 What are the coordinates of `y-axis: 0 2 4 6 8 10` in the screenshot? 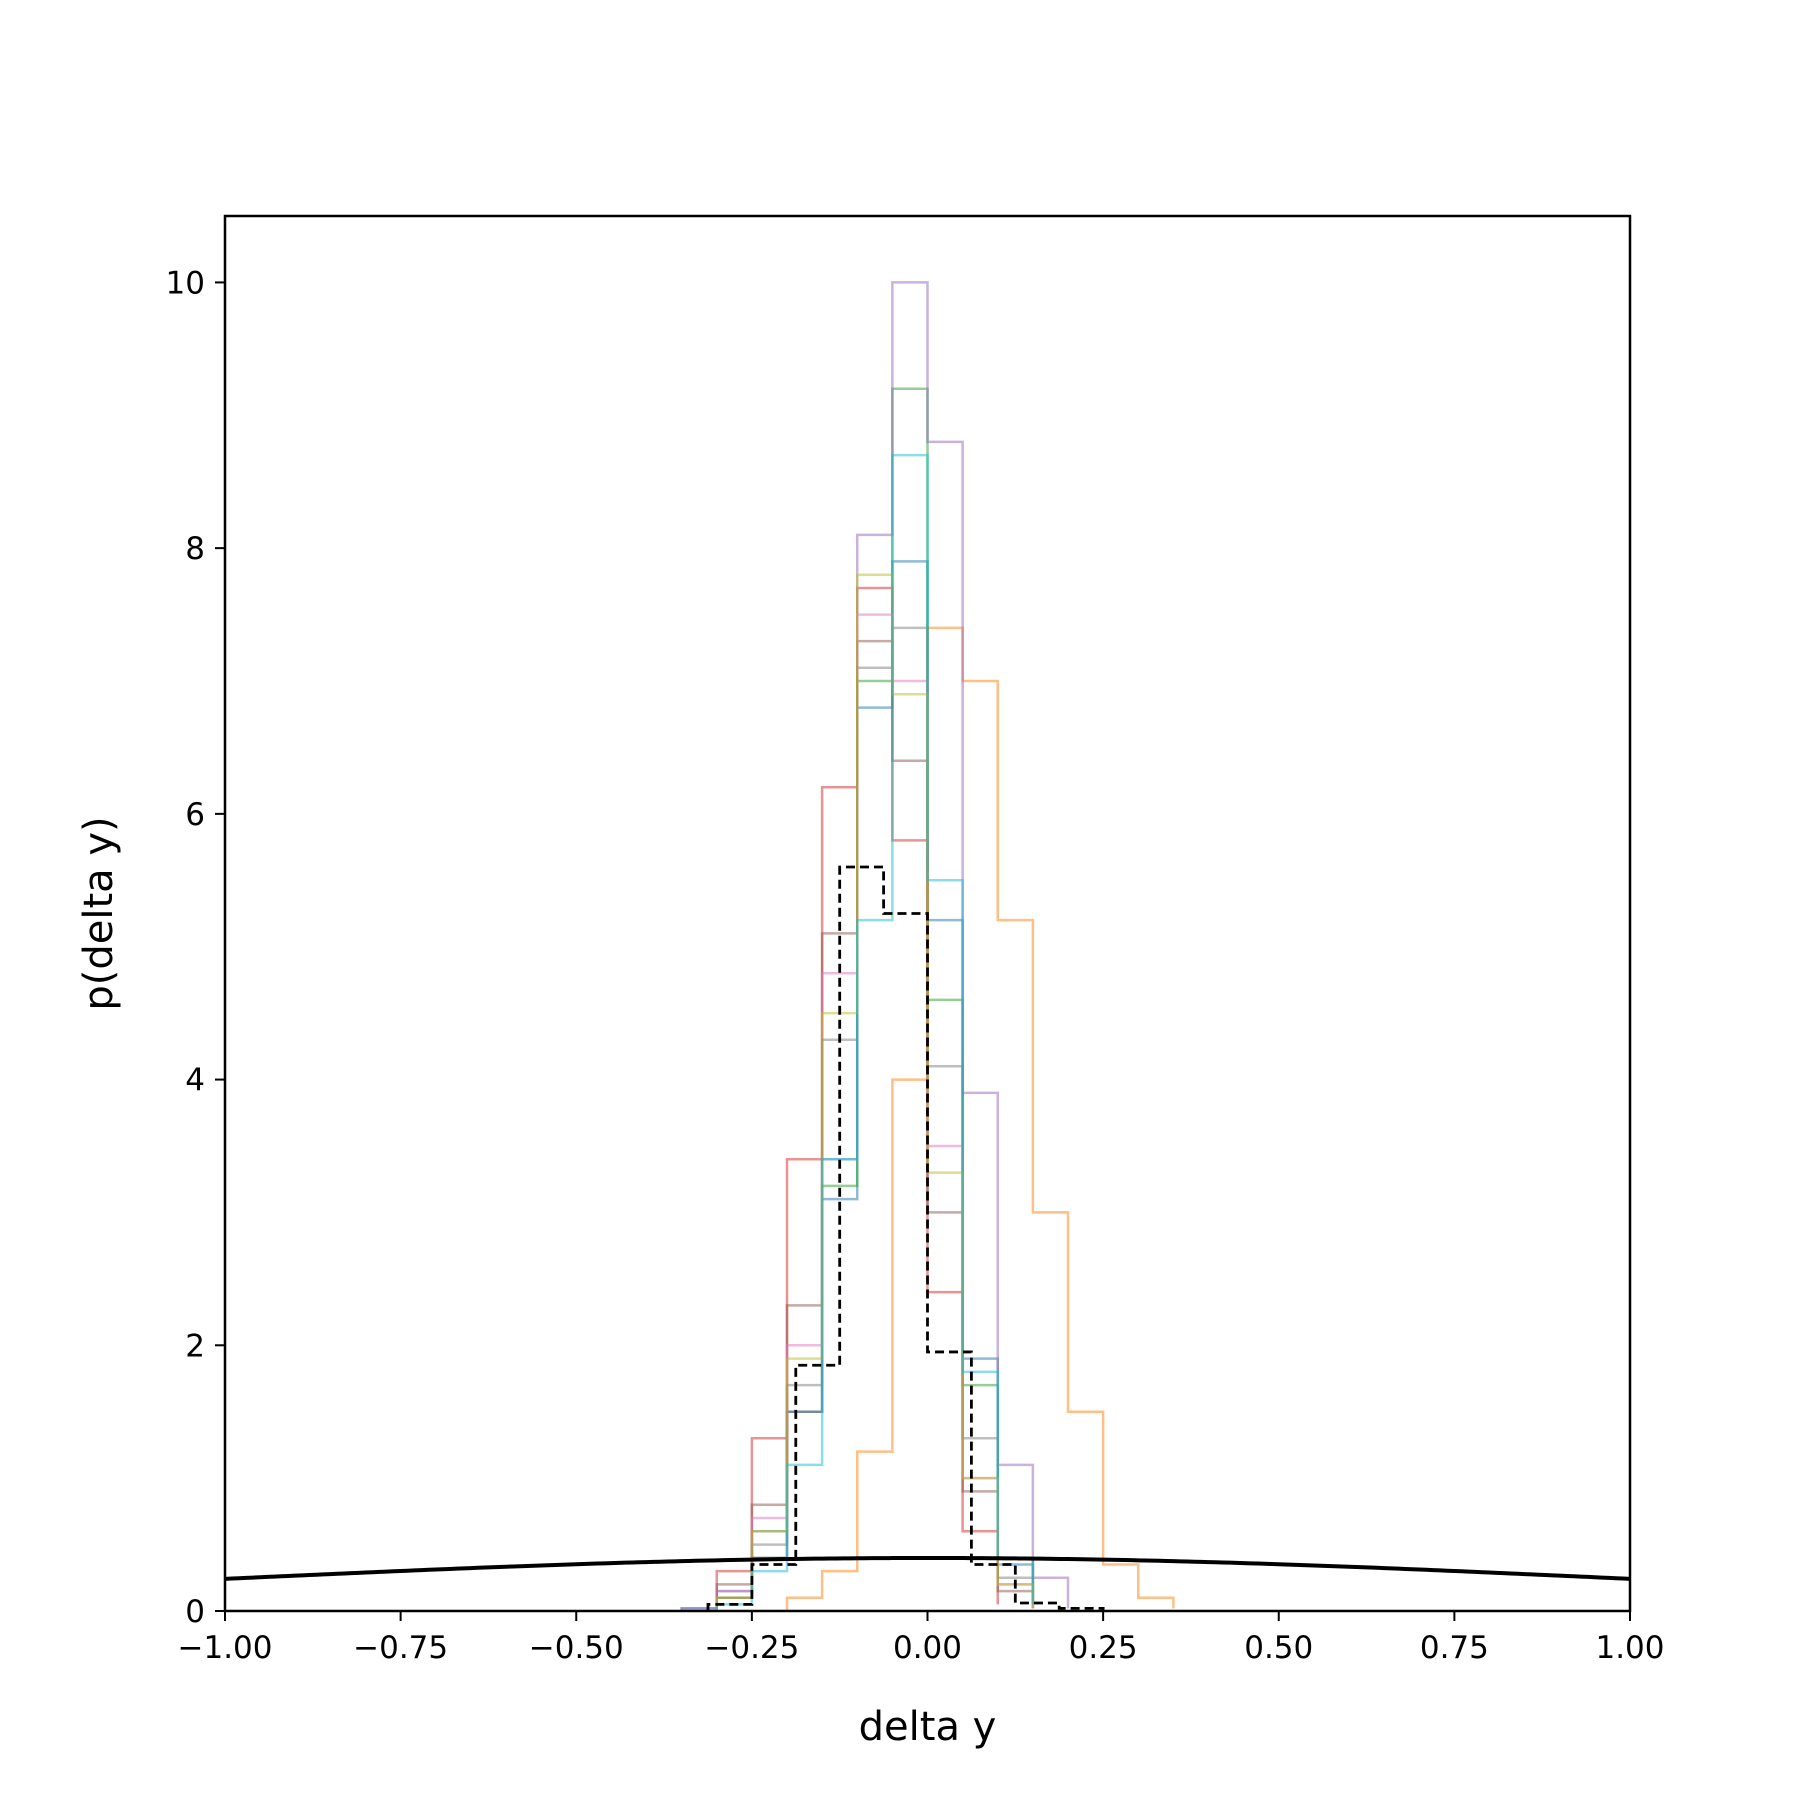 It's located at (195, 947).